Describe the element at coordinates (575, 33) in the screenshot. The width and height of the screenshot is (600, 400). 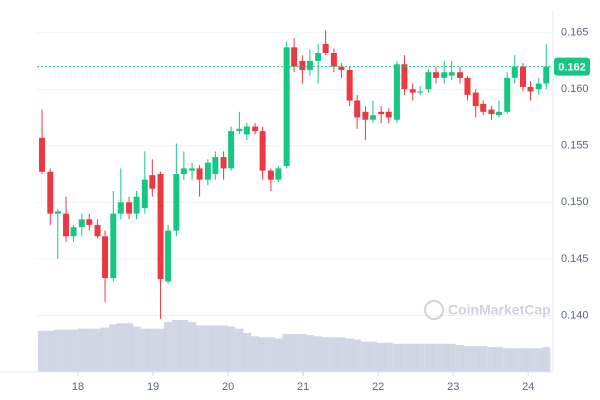
I see `y-tick-label: 0.165` at that location.